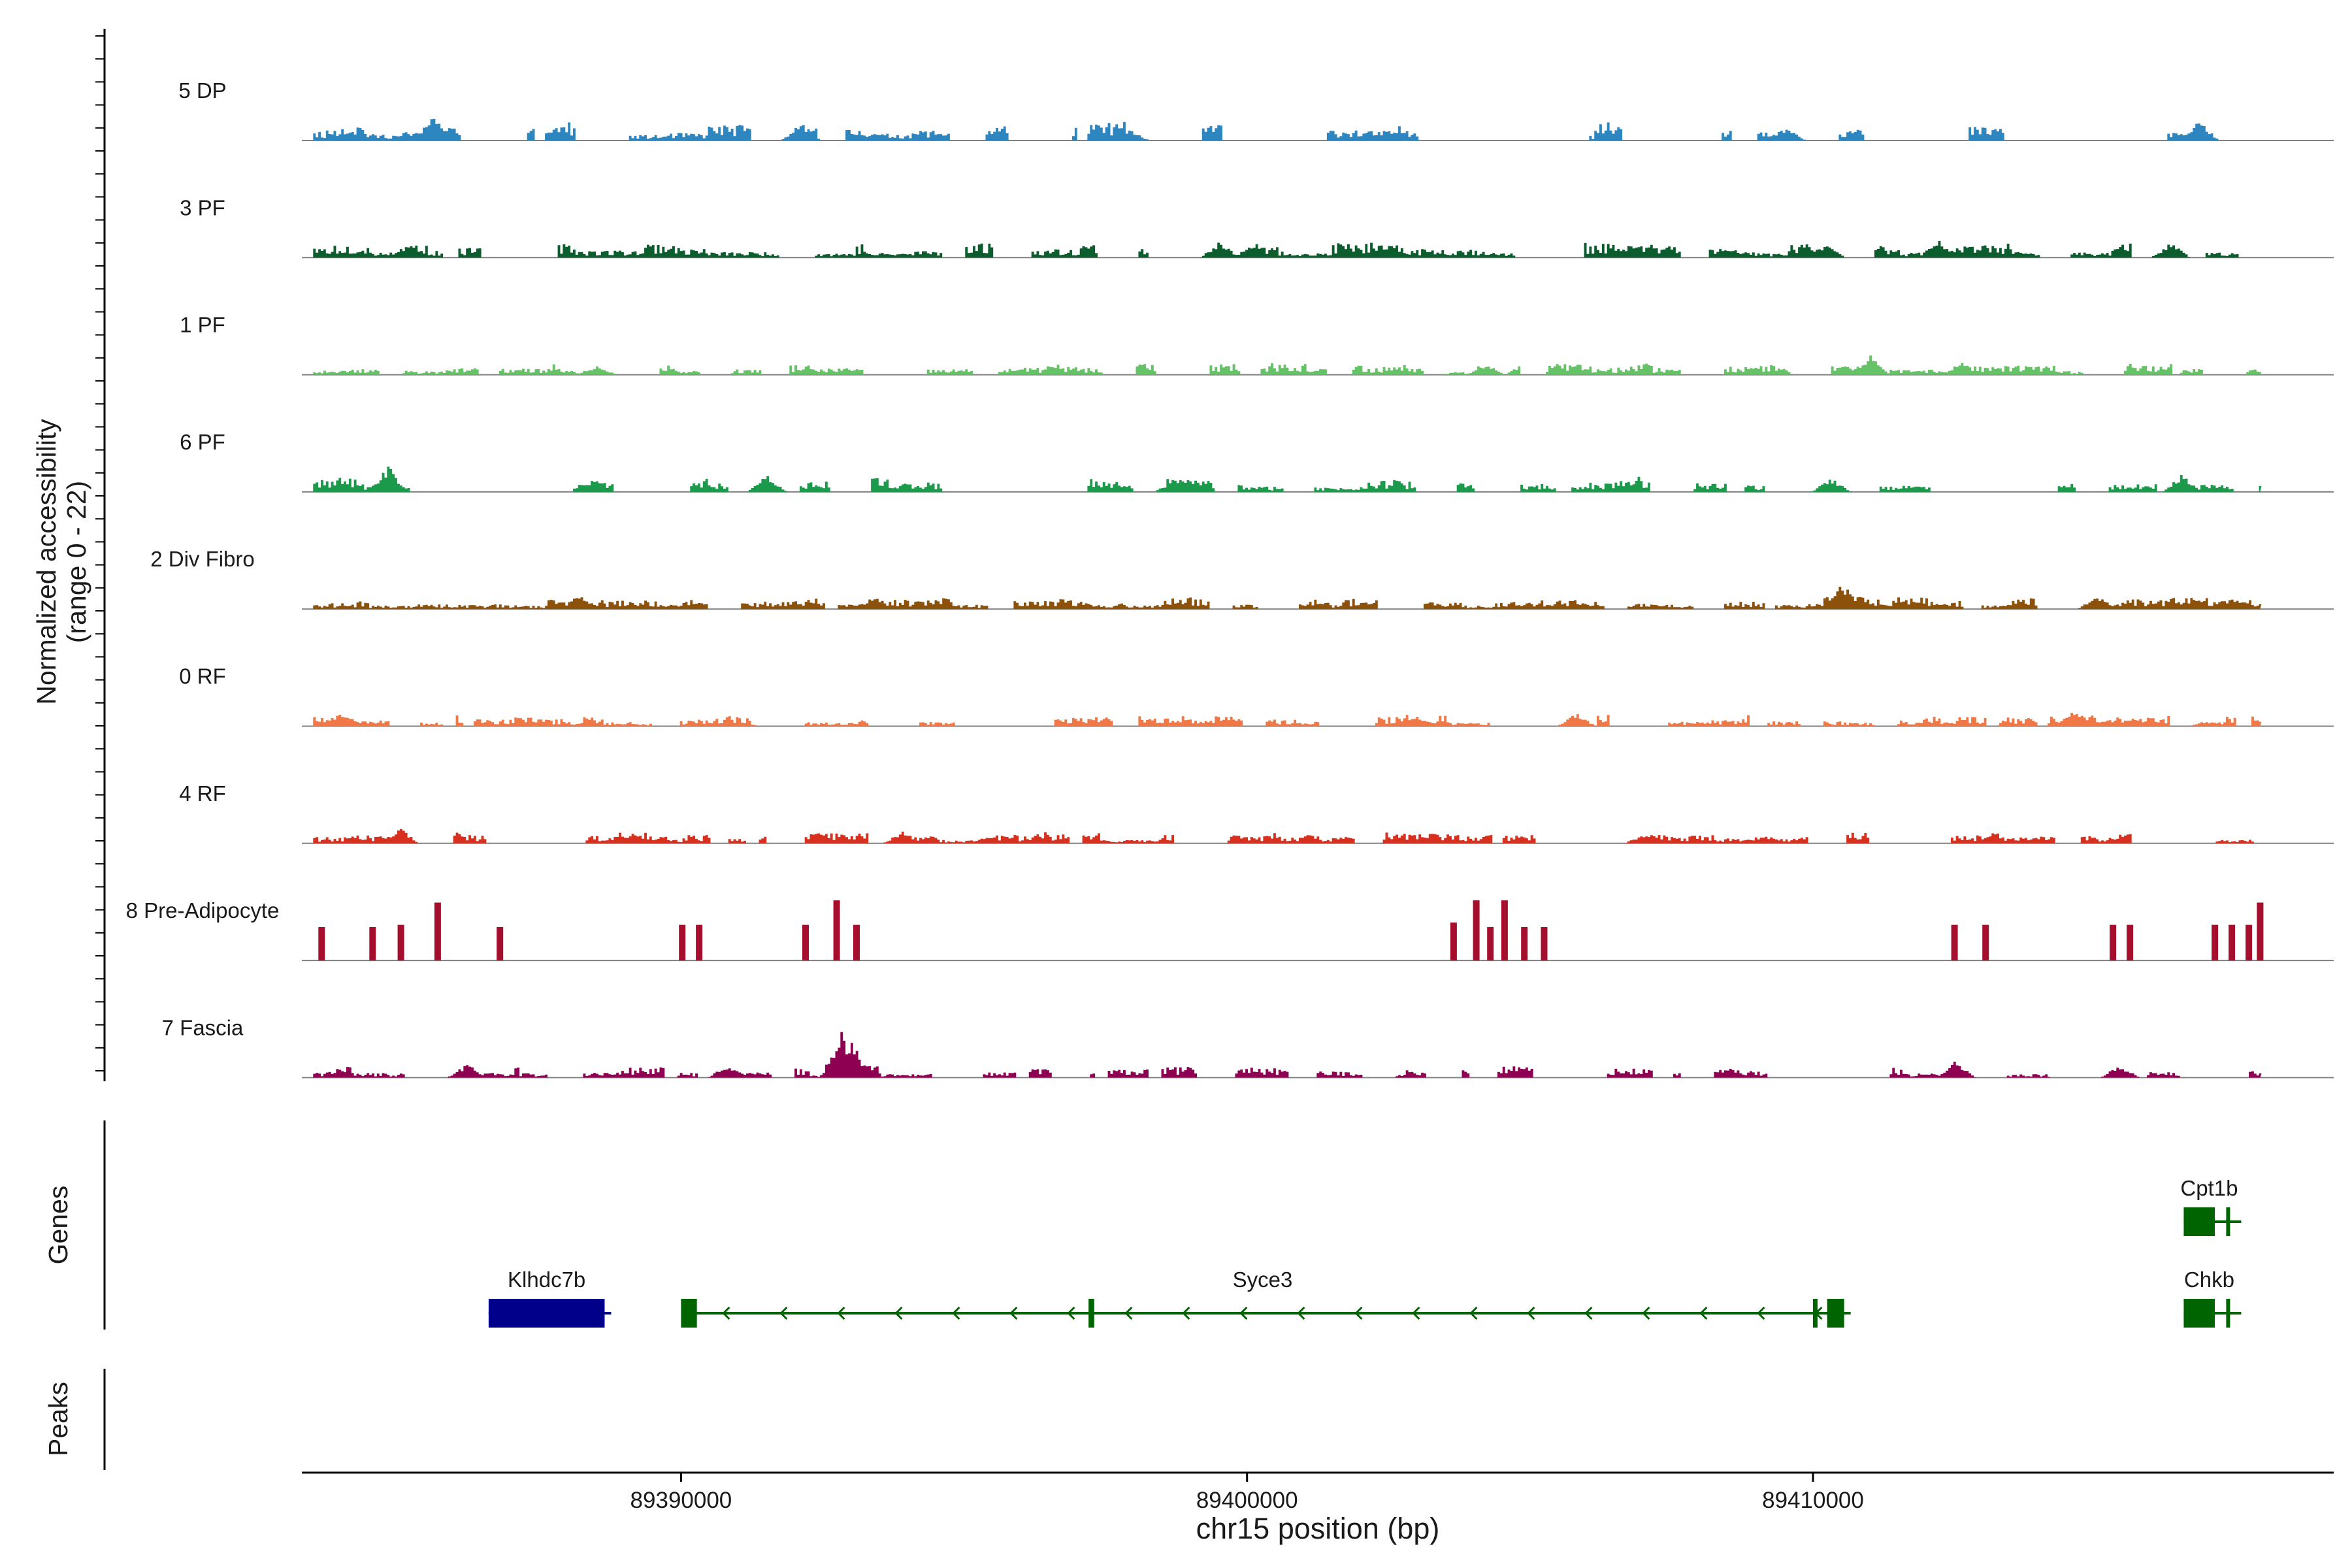 The image size is (2352, 1568). I want to click on gene-chkb: Chkb, so click(2212, 1297).